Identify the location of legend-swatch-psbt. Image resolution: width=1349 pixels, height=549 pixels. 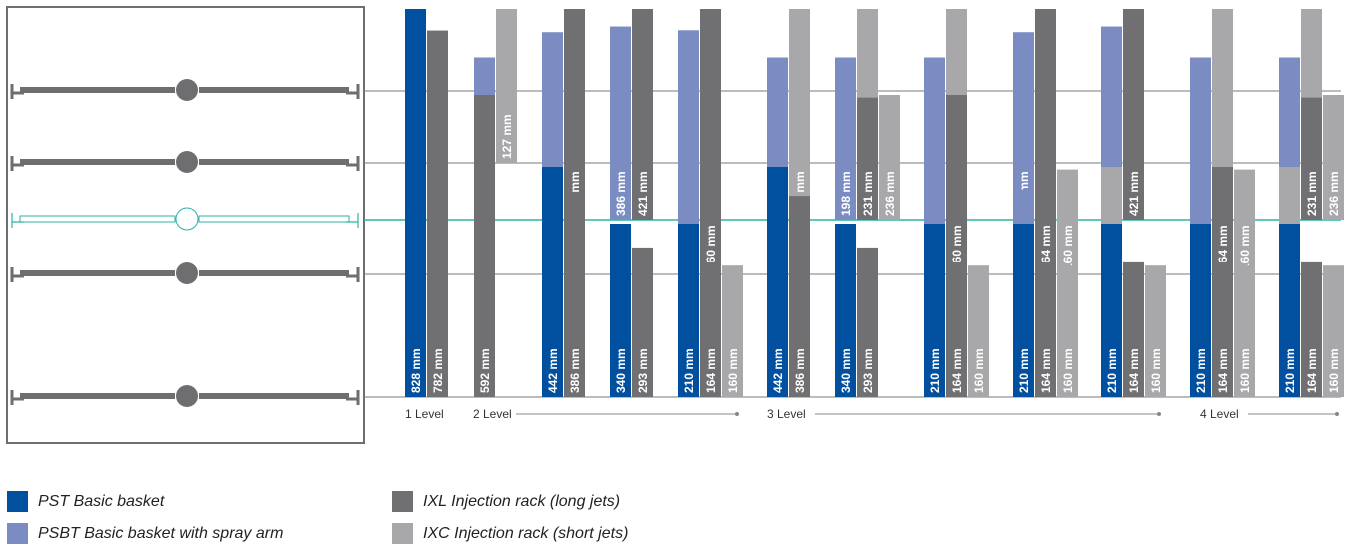
(17, 533).